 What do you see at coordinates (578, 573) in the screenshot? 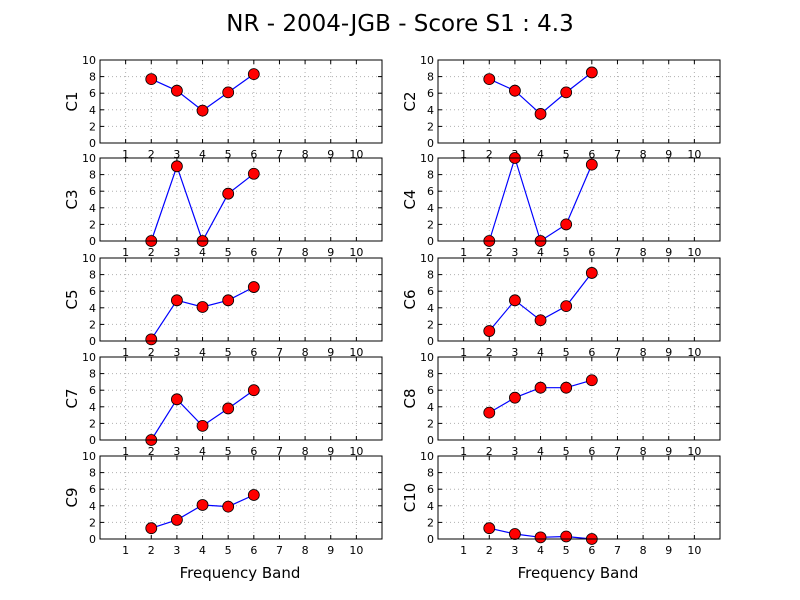
I see `x-axis-label-right: Frequency Band` at bounding box center [578, 573].